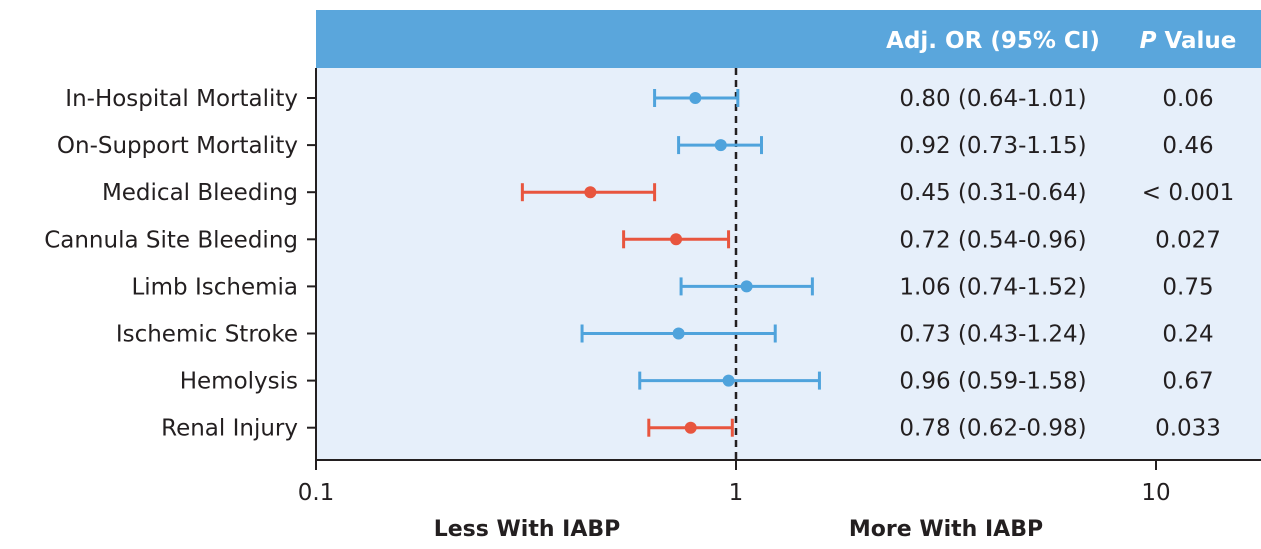  Describe the element at coordinates (200, 193) in the screenshot. I see `row-label: Medical Bleeding` at that location.